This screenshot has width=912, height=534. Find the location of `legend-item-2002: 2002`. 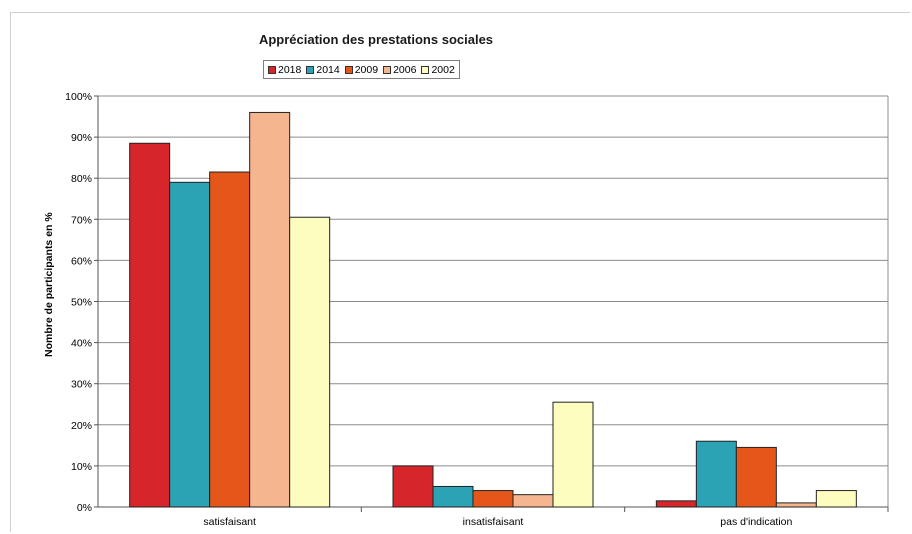

legend-item-2002: 2002 is located at coordinates (438, 69).